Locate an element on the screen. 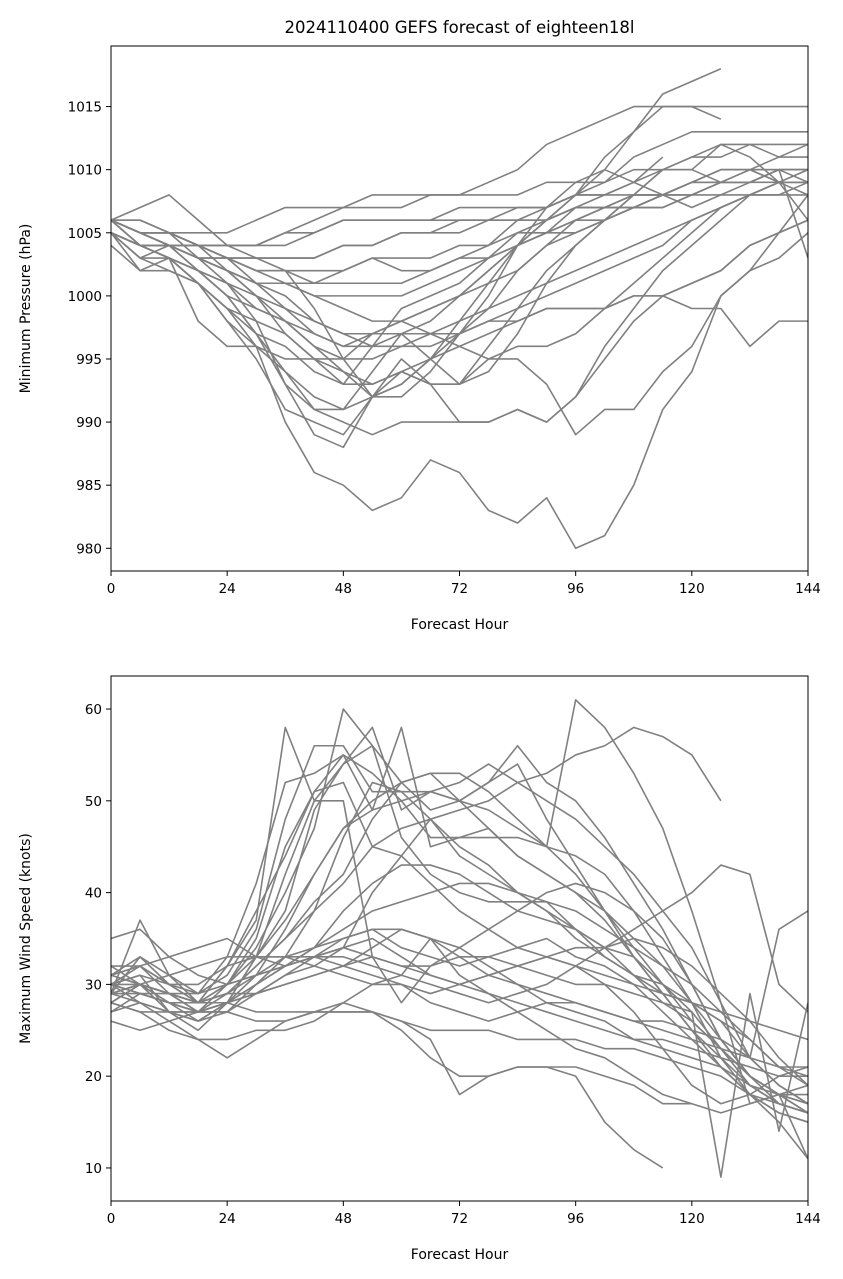  pressure-y-axis-label: Minimum Pressure (hPa) is located at coordinates (26, 309).